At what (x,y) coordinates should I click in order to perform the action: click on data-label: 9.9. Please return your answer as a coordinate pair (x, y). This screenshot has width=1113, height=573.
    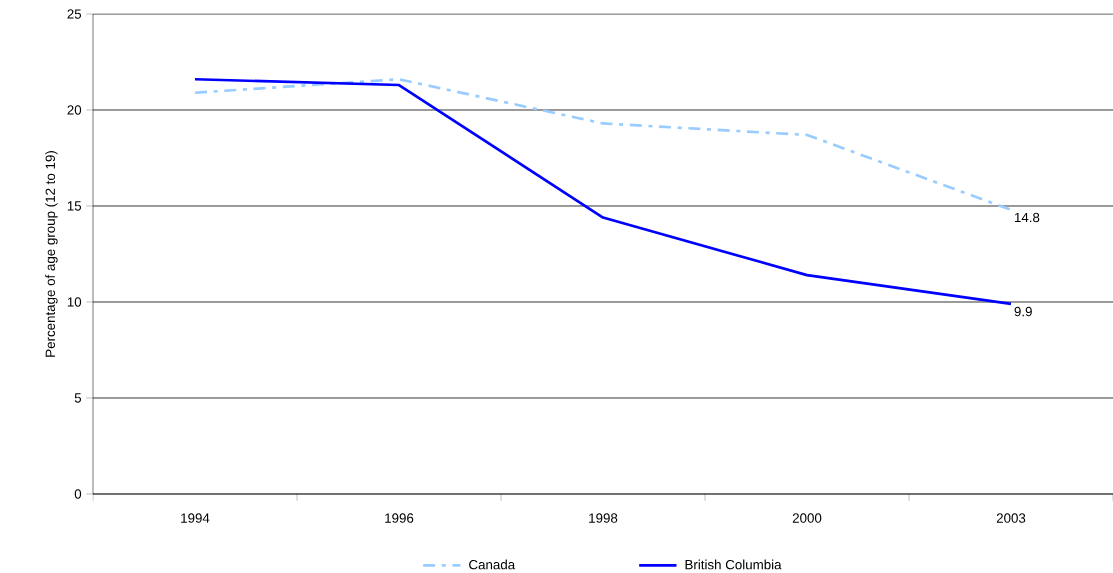
    Looking at the image, I should click on (1023, 311).